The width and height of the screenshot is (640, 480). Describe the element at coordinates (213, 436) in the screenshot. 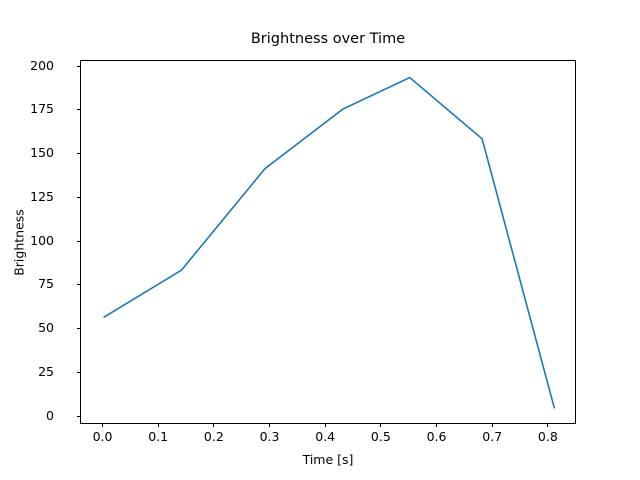

I see `x-tick-label: 0.2` at that location.